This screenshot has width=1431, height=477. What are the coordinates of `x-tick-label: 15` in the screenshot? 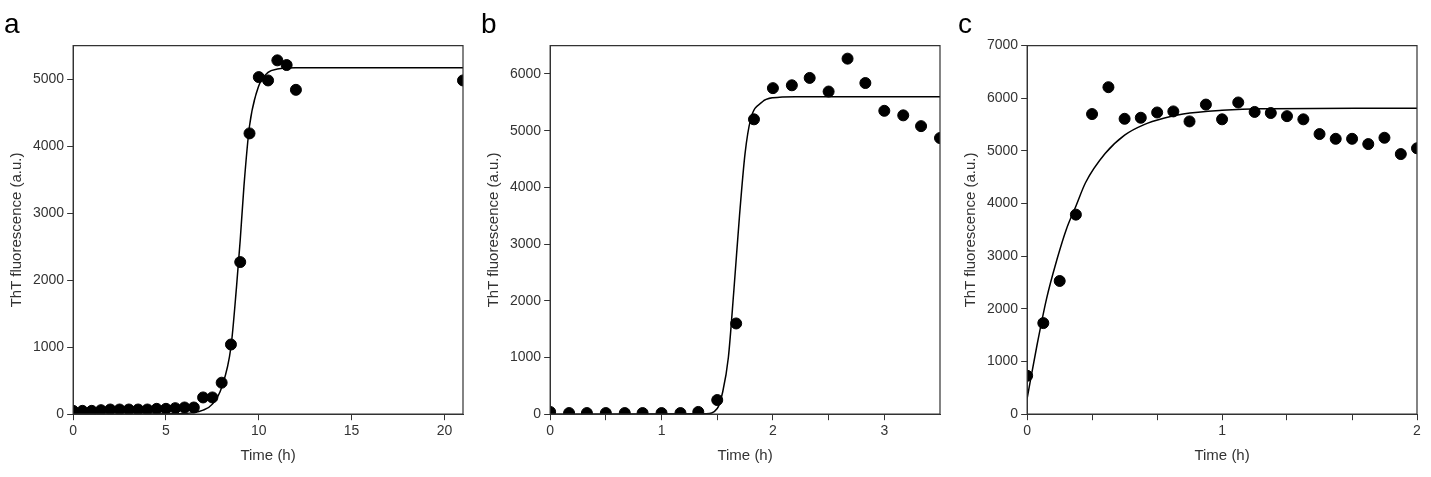 It's located at (351, 430).